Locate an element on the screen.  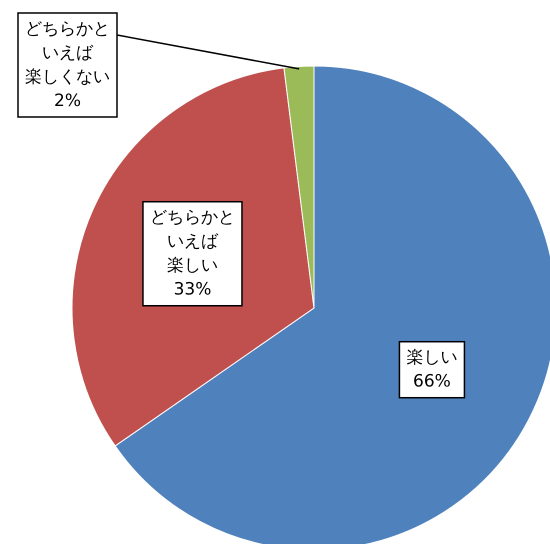
slice-label: どちらかといえば楽しい is located at coordinates (192, 242).